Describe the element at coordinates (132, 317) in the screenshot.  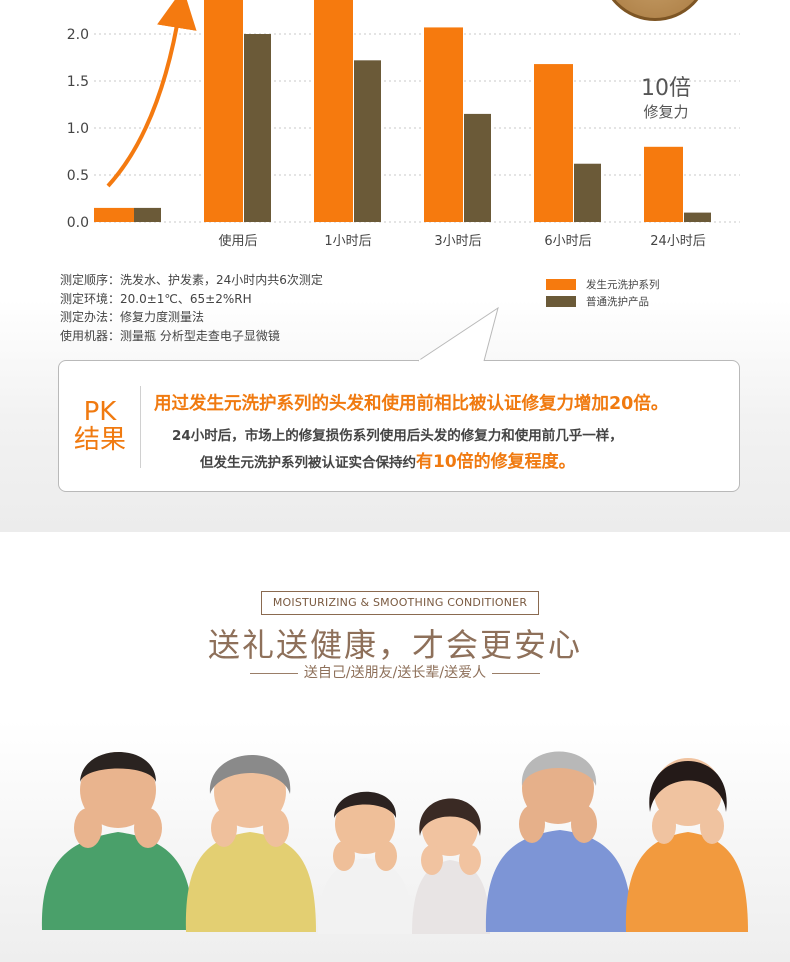
I see `note-method: 测定办法：修复力度测量法` at that location.